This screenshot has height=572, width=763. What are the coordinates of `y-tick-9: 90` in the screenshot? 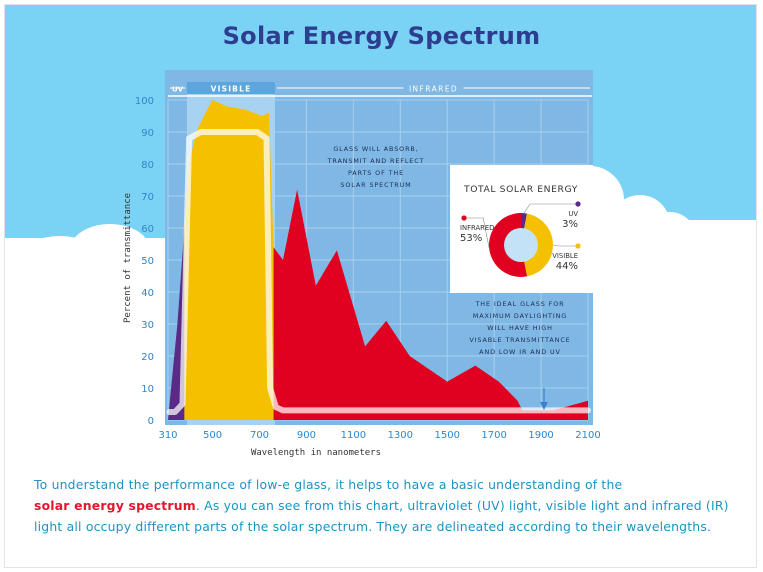 It's located at (147, 133).